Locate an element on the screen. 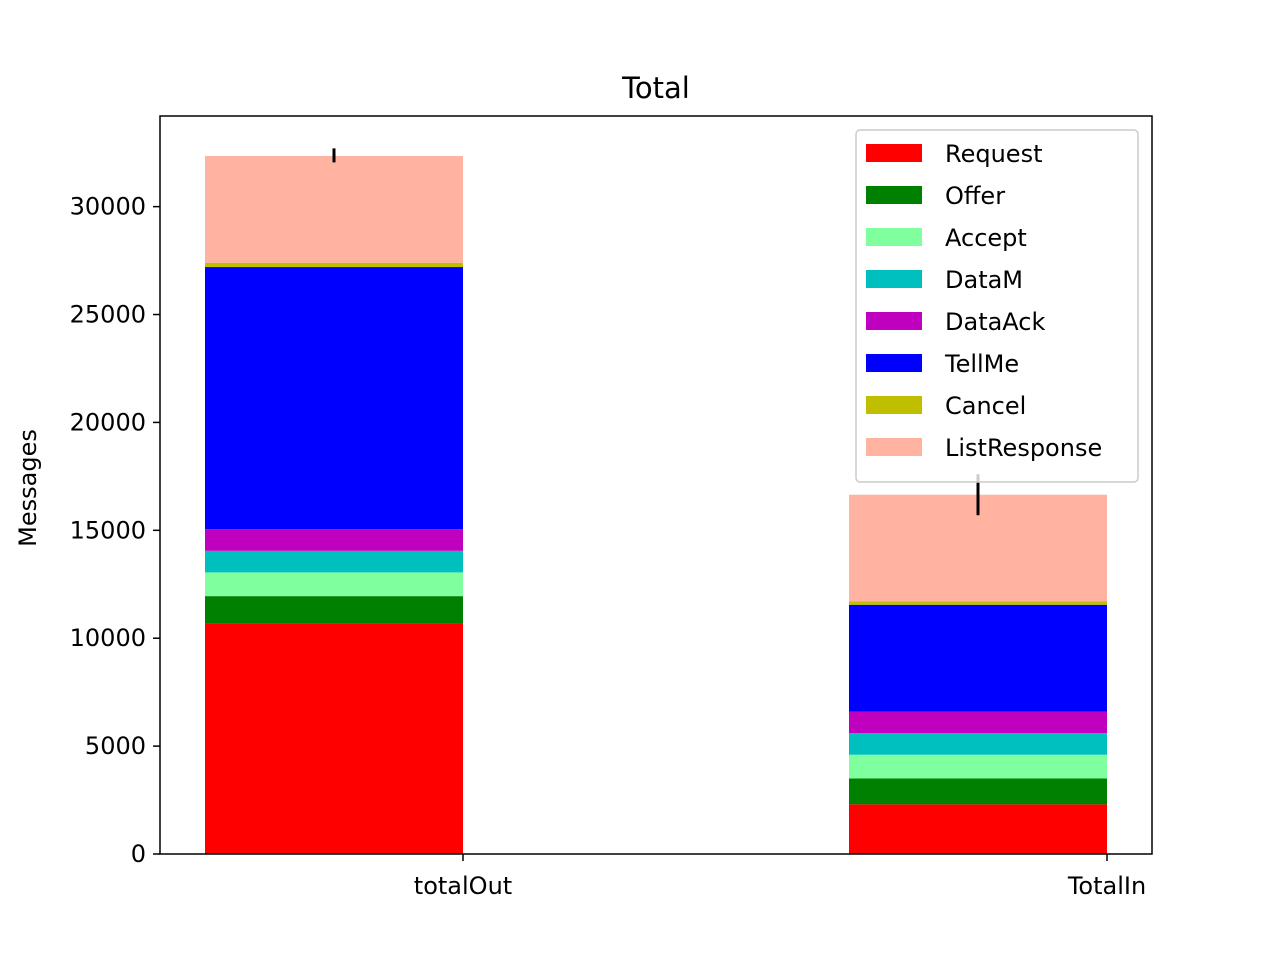 The width and height of the screenshot is (1280, 960). legend-label-request: Request is located at coordinates (994, 154).